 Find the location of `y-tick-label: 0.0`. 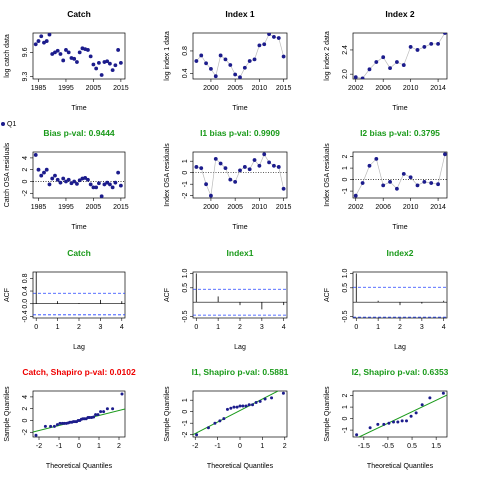

y-tick-label: 0.0 is located at coordinates (25, 304).